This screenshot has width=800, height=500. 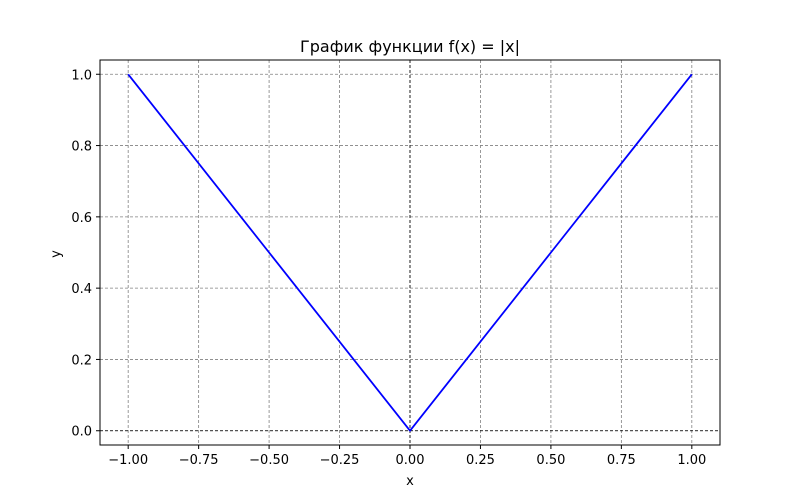 What do you see at coordinates (81, 218) in the screenshot?
I see `y-tick-label: 0.6` at bounding box center [81, 218].